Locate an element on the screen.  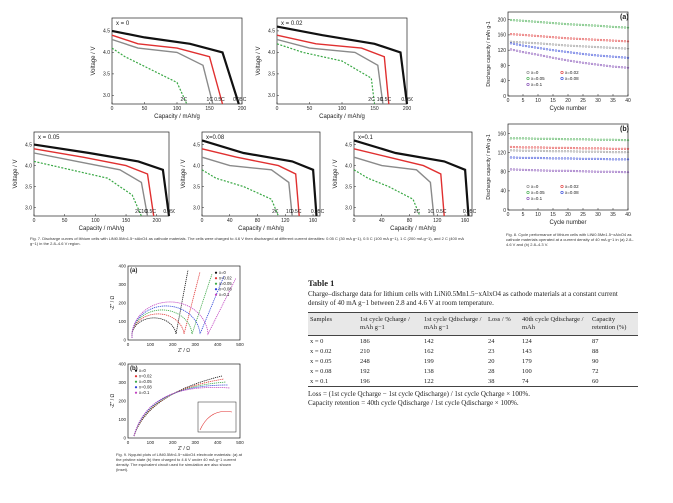
x-tick-label: 160 is located at coordinates (313, 221).